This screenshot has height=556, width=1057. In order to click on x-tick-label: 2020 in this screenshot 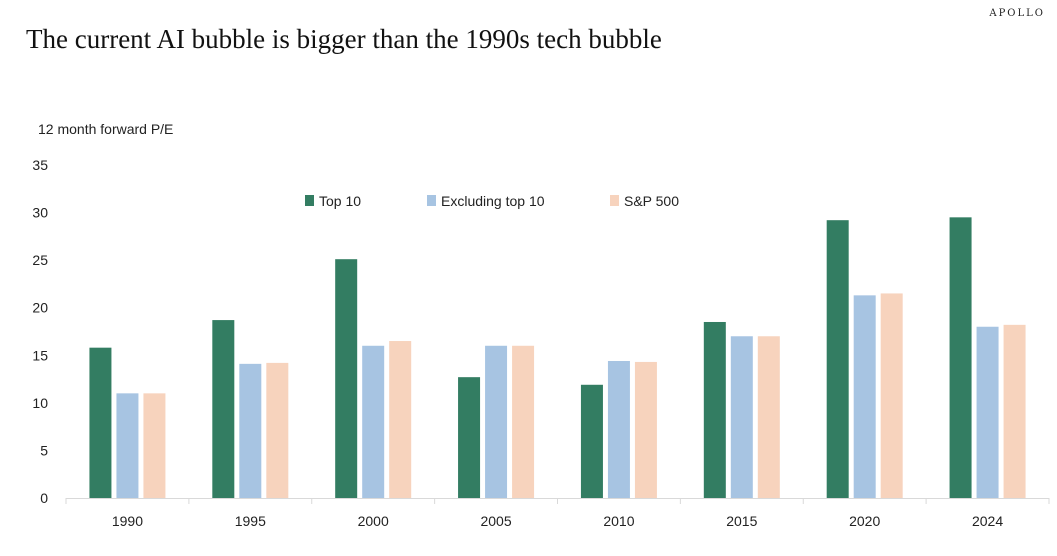, I will do `click(864, 521)`.